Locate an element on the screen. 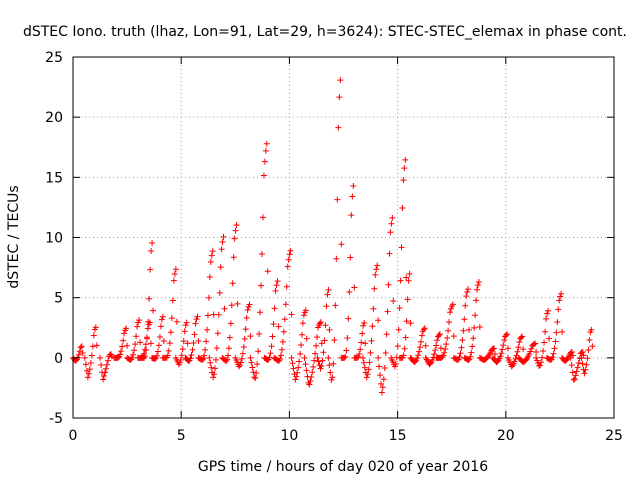 The width and height of the screenshot is (640, 480). x-tick-label: 0 is located at coordinates (73, 436).